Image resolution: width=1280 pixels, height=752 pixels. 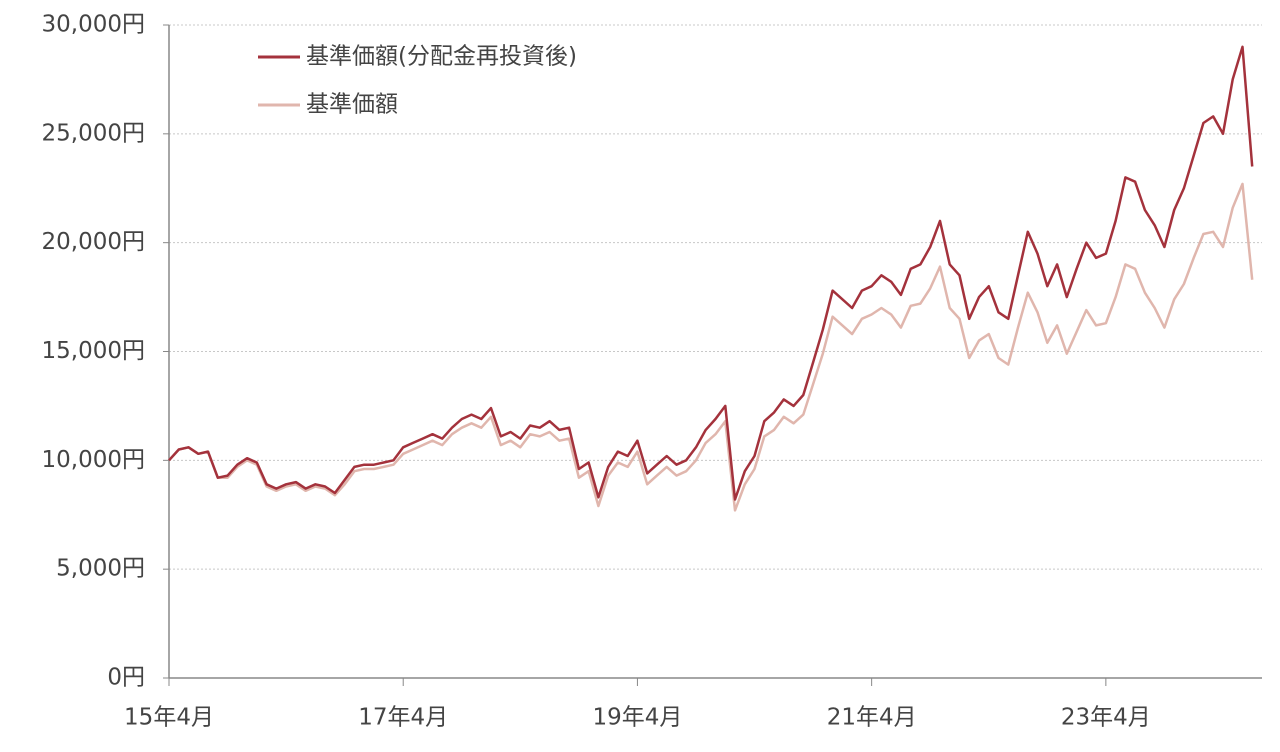 What do you see at coordinates (93, 460) in the screenshot?
I see `y-tick-label: 10,000円` at bounding box center [93, 460].